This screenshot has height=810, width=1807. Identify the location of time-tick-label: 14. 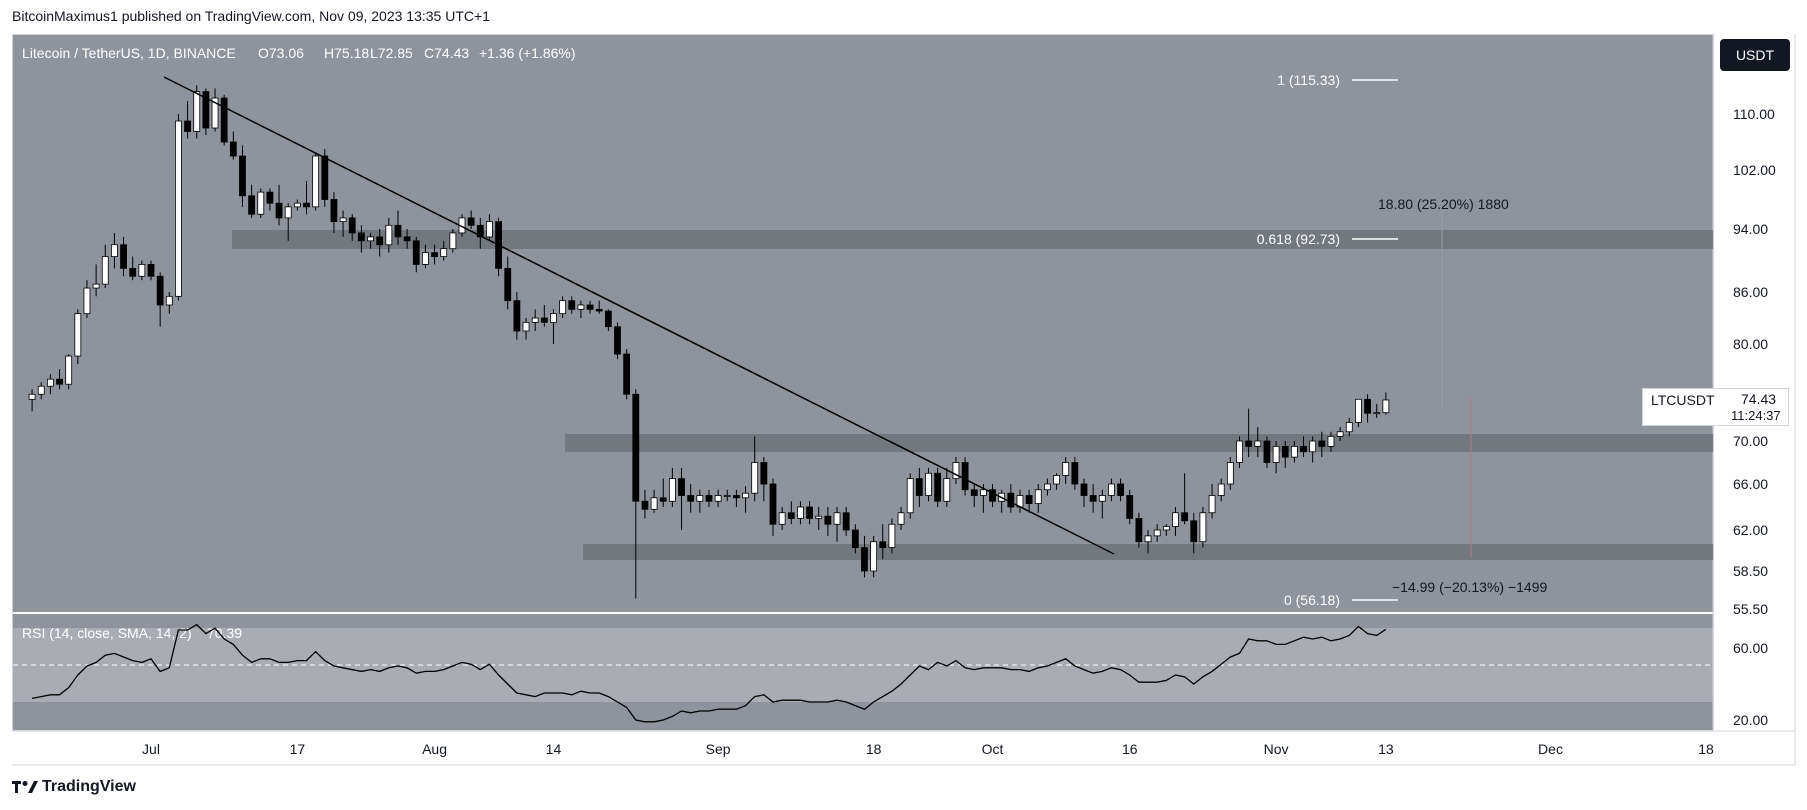
(554, 749).